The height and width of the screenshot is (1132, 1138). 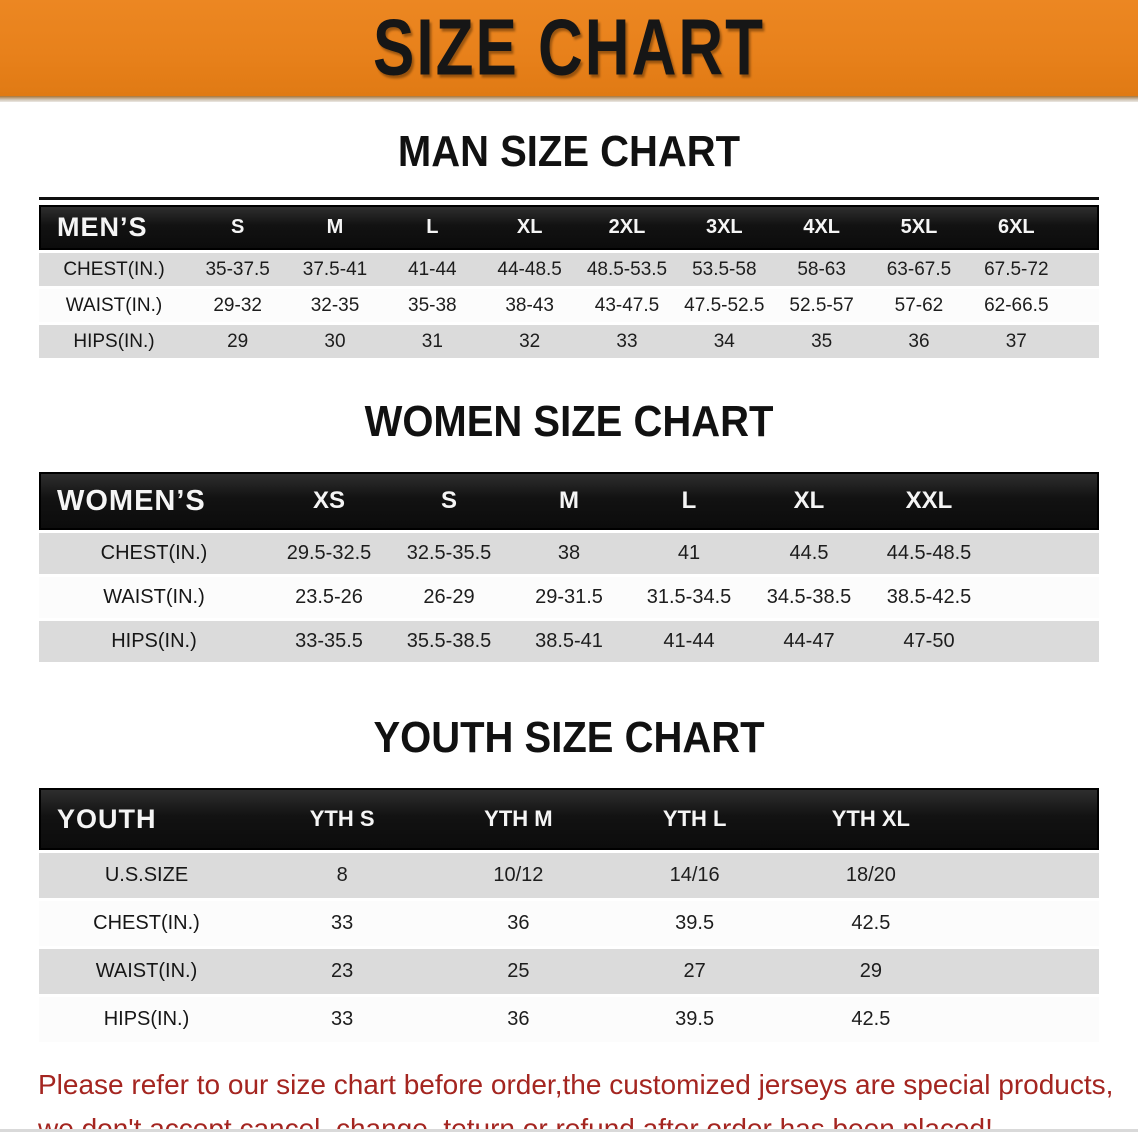 I want to click on table-row: HIPS(IN.) 29 30 31 32 33 34 35 36 37, so click(x=569, y=341).